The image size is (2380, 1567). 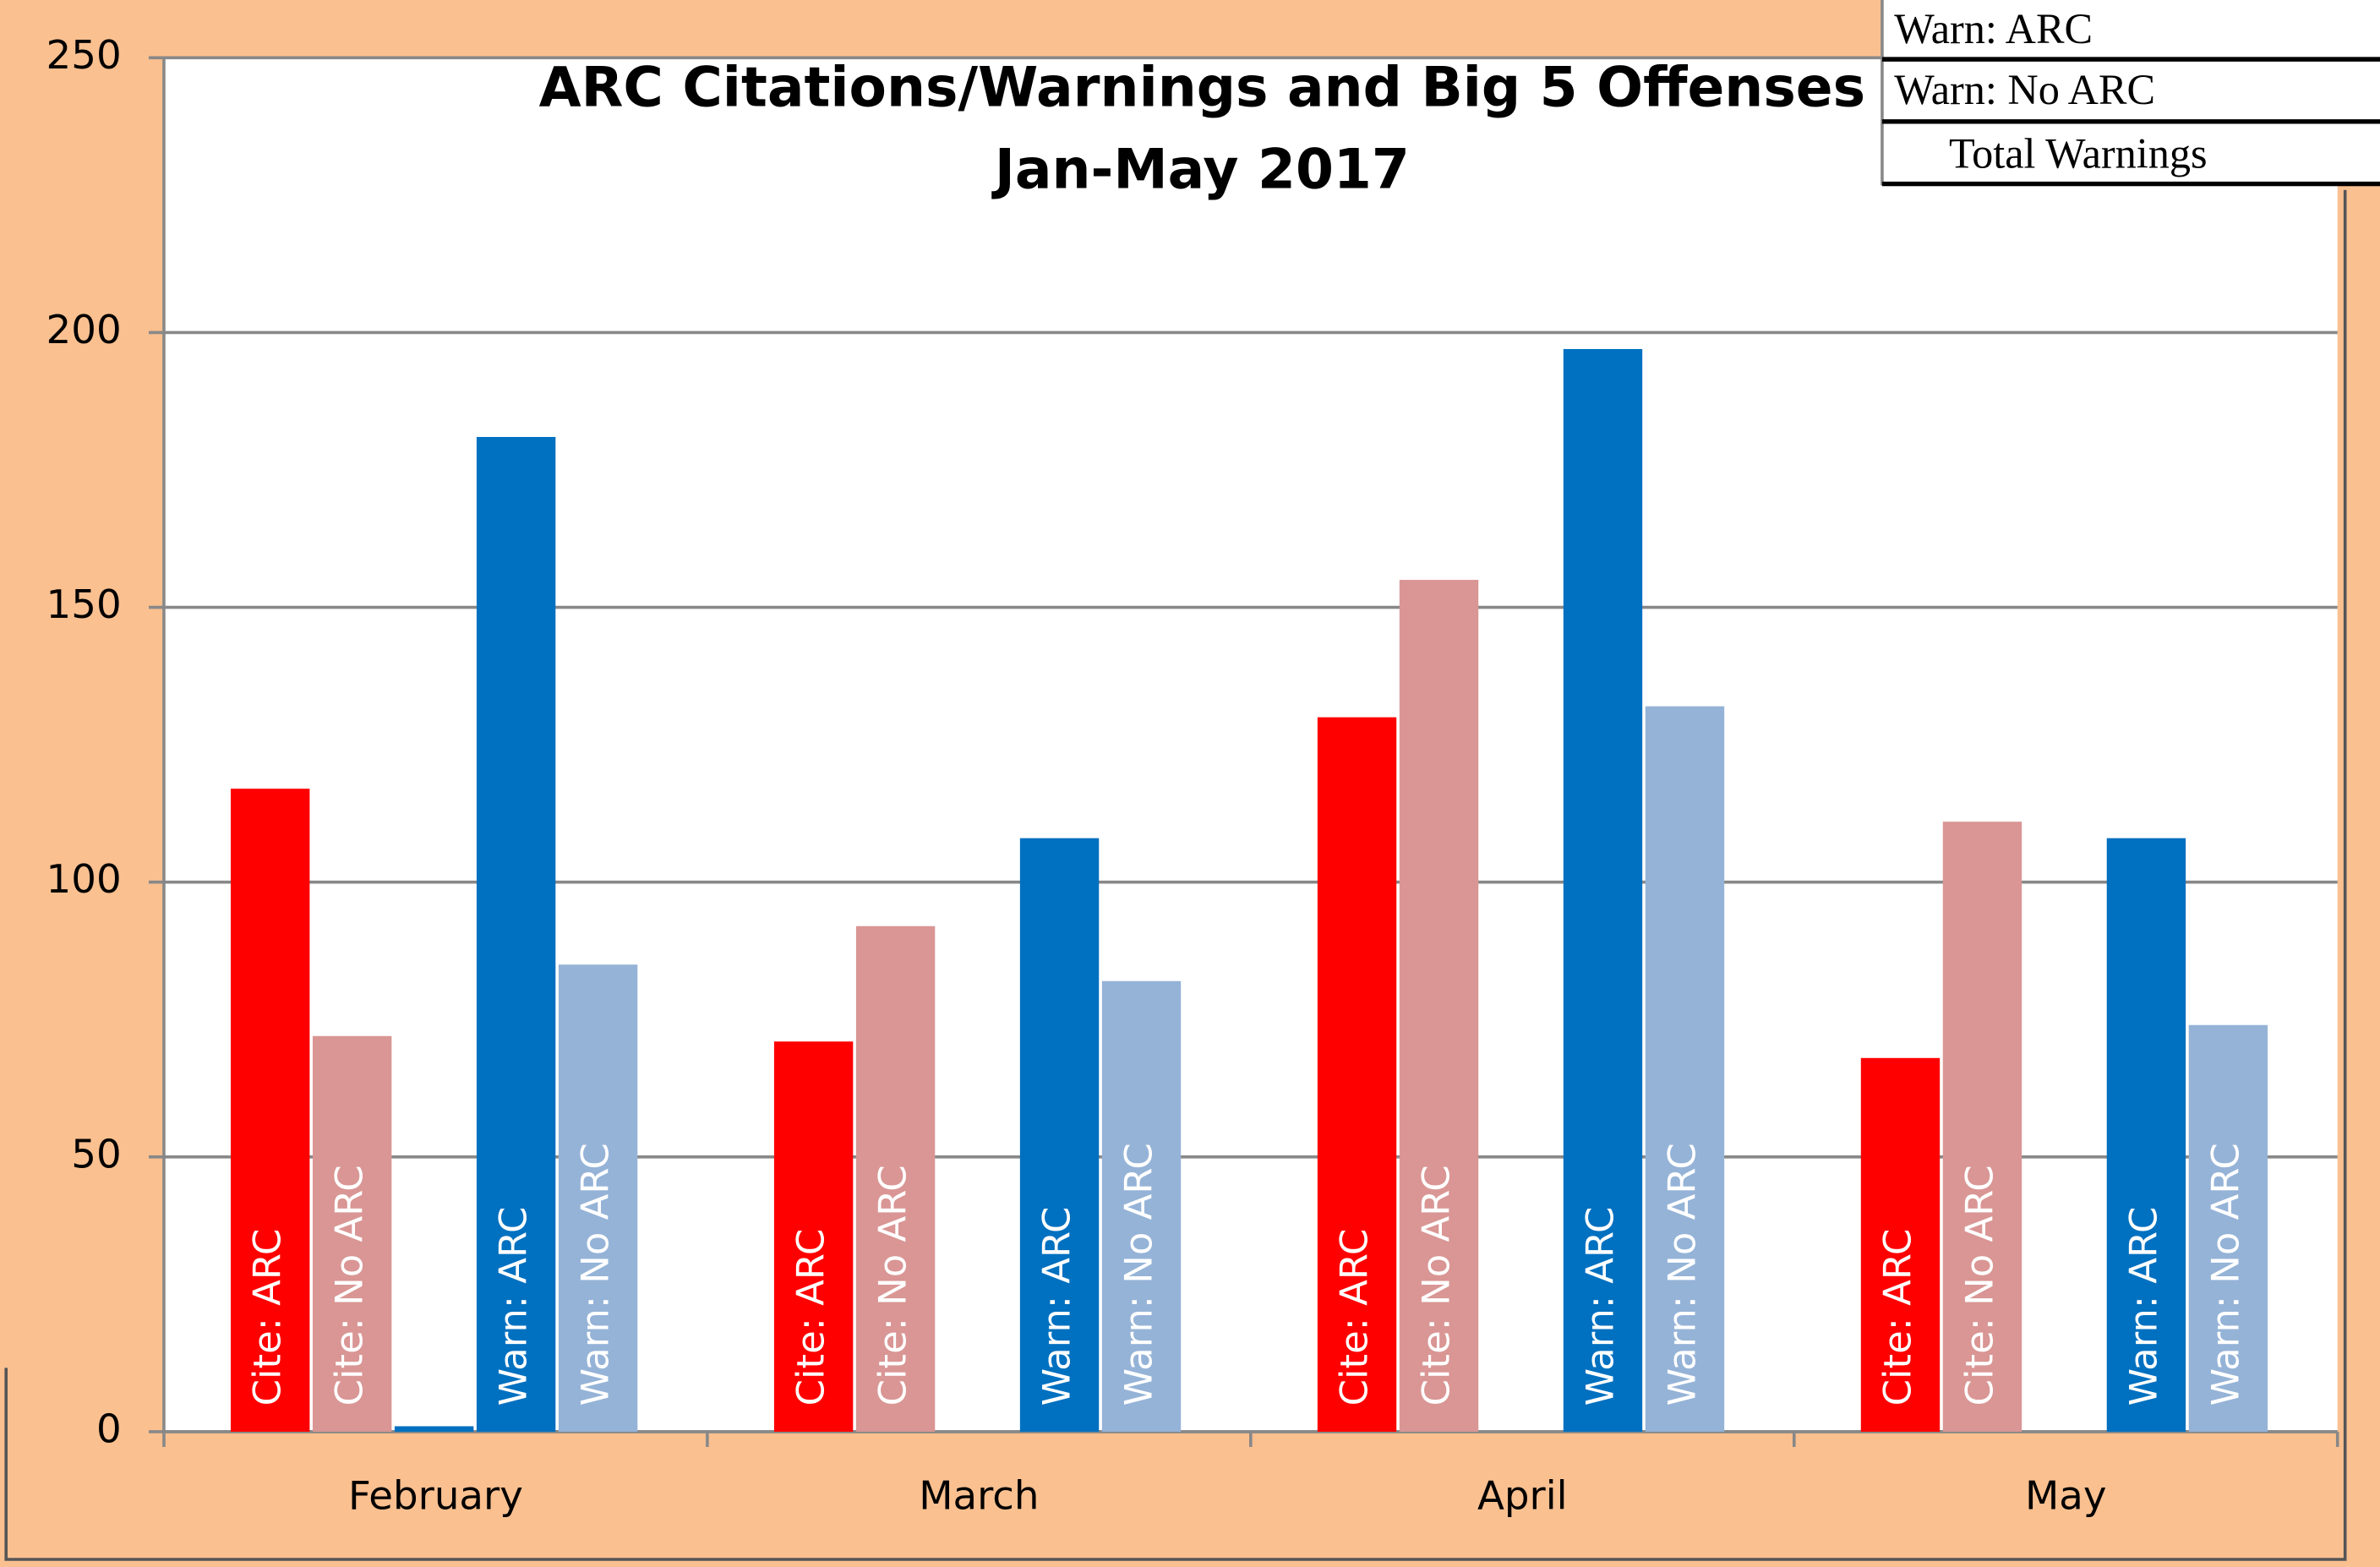 What do you see at coordinates (1994, 28) in the screenshot?
I see `table-cell: Warn: ARC` at bounding box center [1994, 28].